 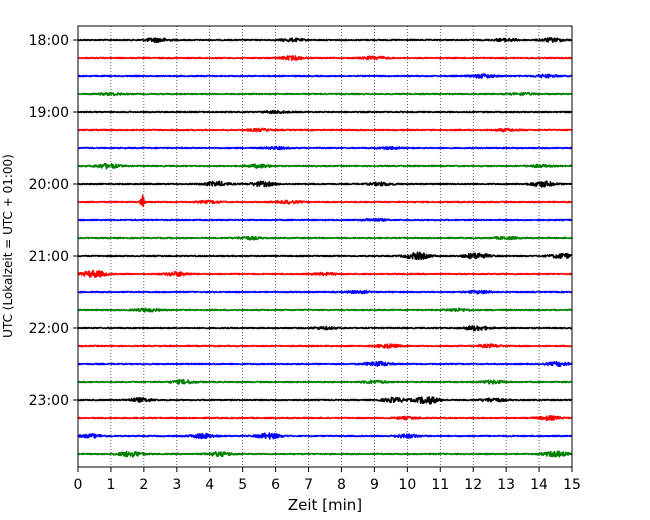 What do you see at coordinates (325, 219) in the screenshot?
I see `trace-2030` at bounding box center [325, 219].